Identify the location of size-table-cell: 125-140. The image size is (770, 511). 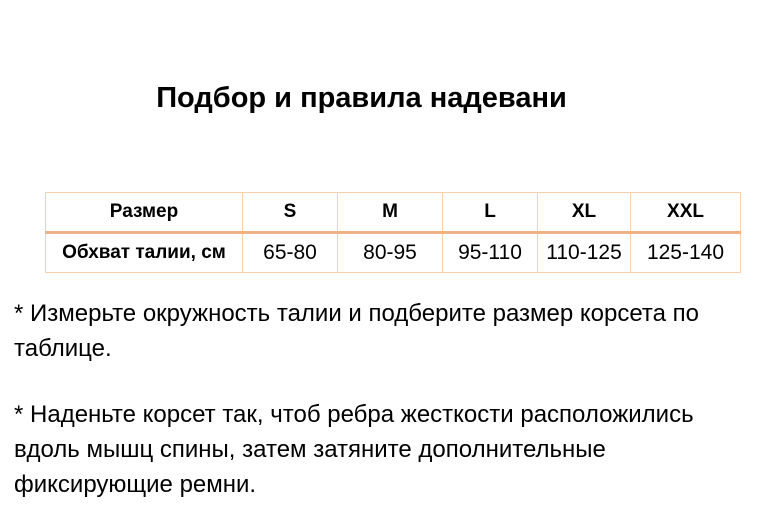
(685, 252).